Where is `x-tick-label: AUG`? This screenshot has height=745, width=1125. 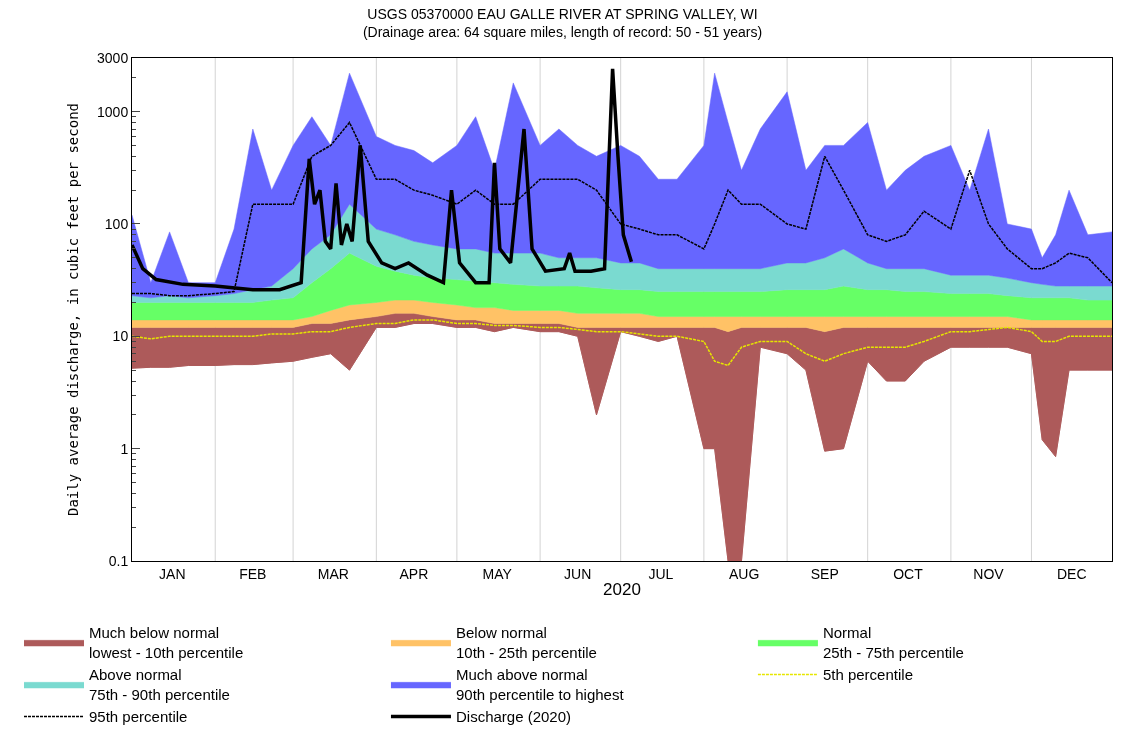
x-tick-label: AUG is located at coordinates (744, 573).